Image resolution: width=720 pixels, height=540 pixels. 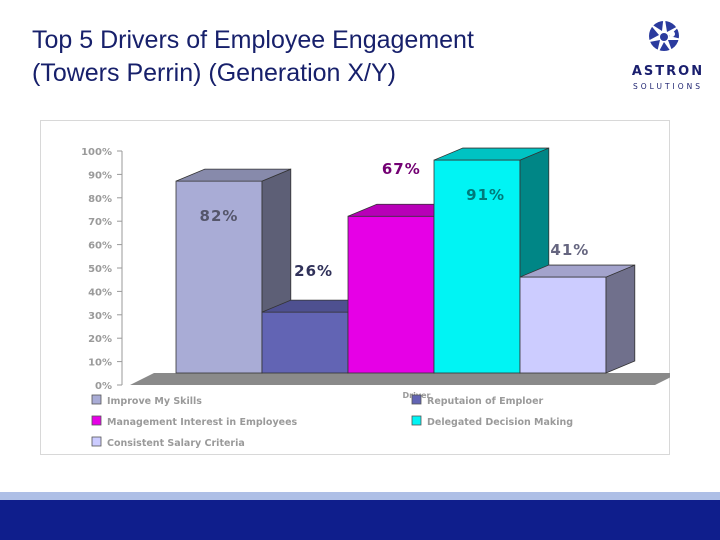 What do you see at coordinates (100, 222) in the screenshot?
I see `y-tick-label: 70%` at bounding box center [100, 222].